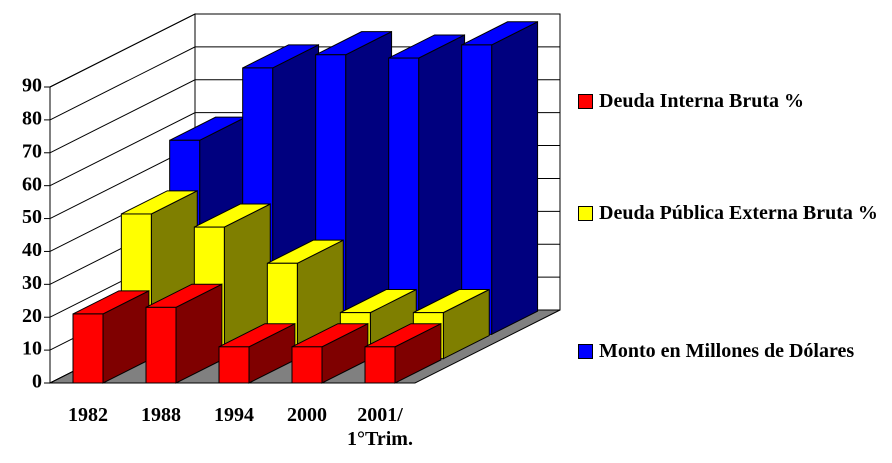 The height and width of the screenshot is (463, 892). Describe the element at coordinates (32, 250) in the screenshot. I see `y-tick-label: 40` at that location.